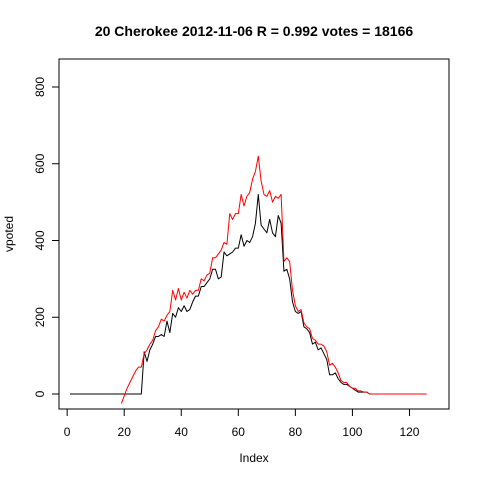 The width and height of the screenshot is (480, 480). Describe the element at coordinates (40, 87) in the screenshot. I see `y-tick-label: 800` at that location.